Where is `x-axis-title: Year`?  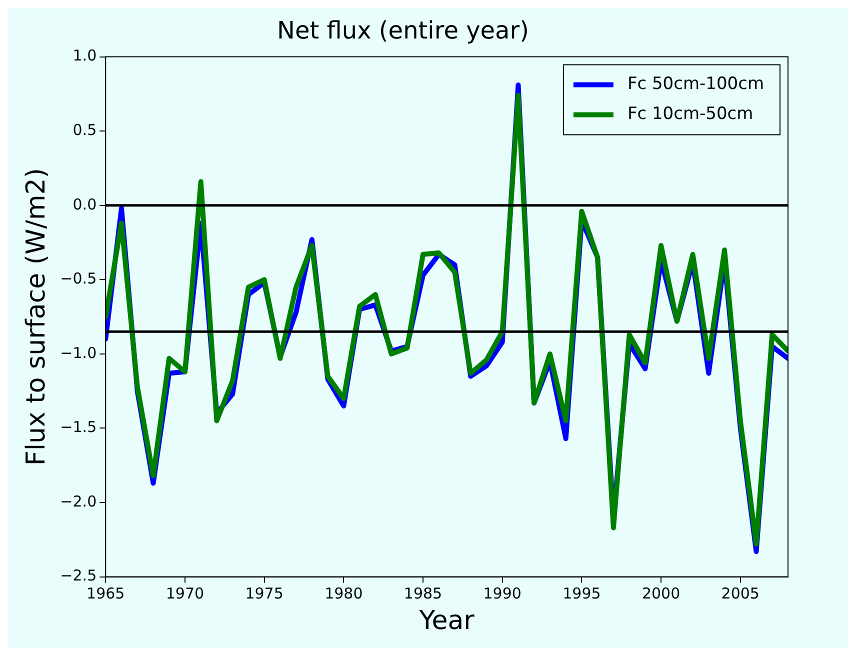 x-axis-title: Year is located at coordinates (446, 621).